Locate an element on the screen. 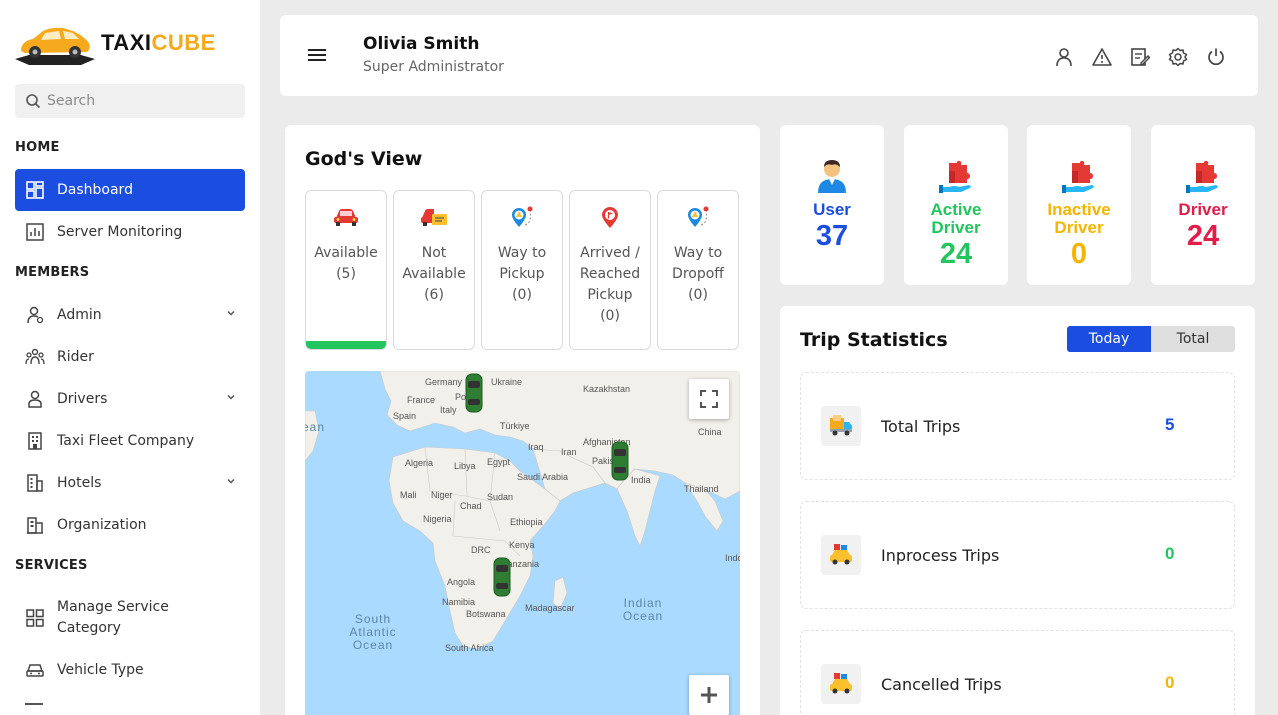 The width and height of the screenshot is (1278, 715). map-label: Indo is located at coordinates (732, 558).